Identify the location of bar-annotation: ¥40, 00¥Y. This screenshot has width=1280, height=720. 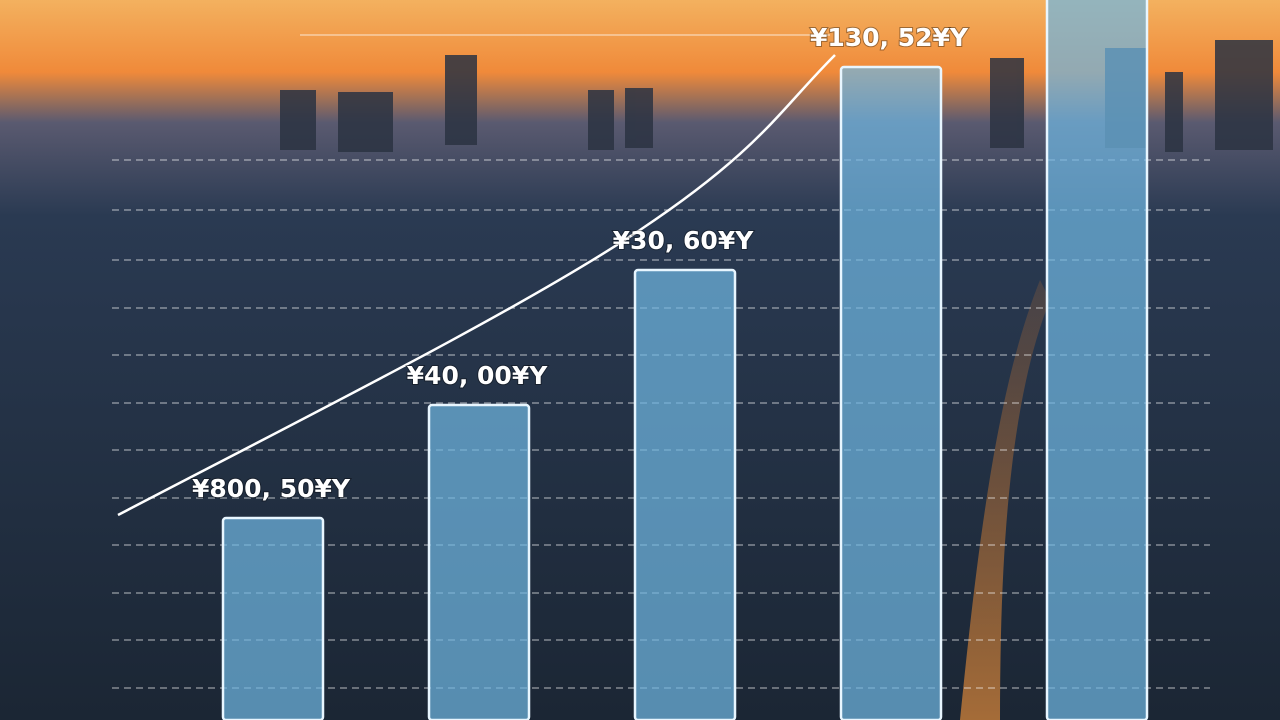
(478, 375).